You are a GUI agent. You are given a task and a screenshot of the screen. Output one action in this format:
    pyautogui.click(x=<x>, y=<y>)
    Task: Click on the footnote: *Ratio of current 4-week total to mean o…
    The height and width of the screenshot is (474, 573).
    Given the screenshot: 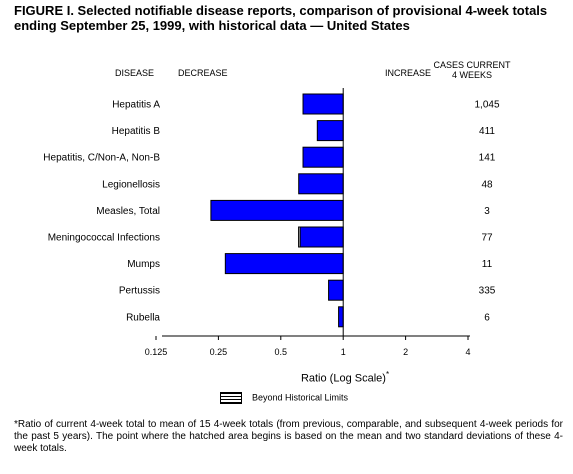 What is the action you would take?
    pyautogui.click(x=288, y=436)
    